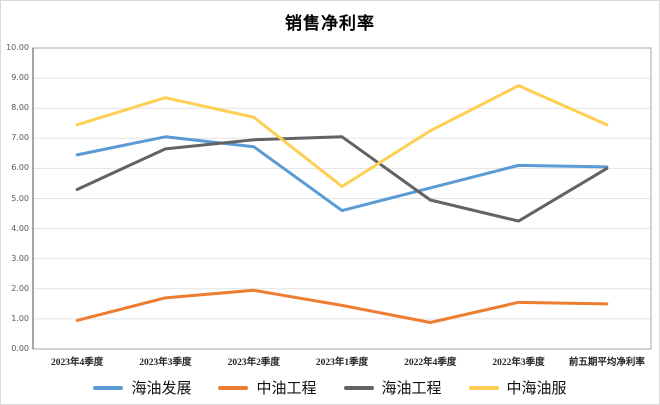 Image resolution: width=660 pixels, height=405 pixels. Describe the element at coordinates (161, 389) in the screenshot. I see `legend-label: 海油发展` at that location.